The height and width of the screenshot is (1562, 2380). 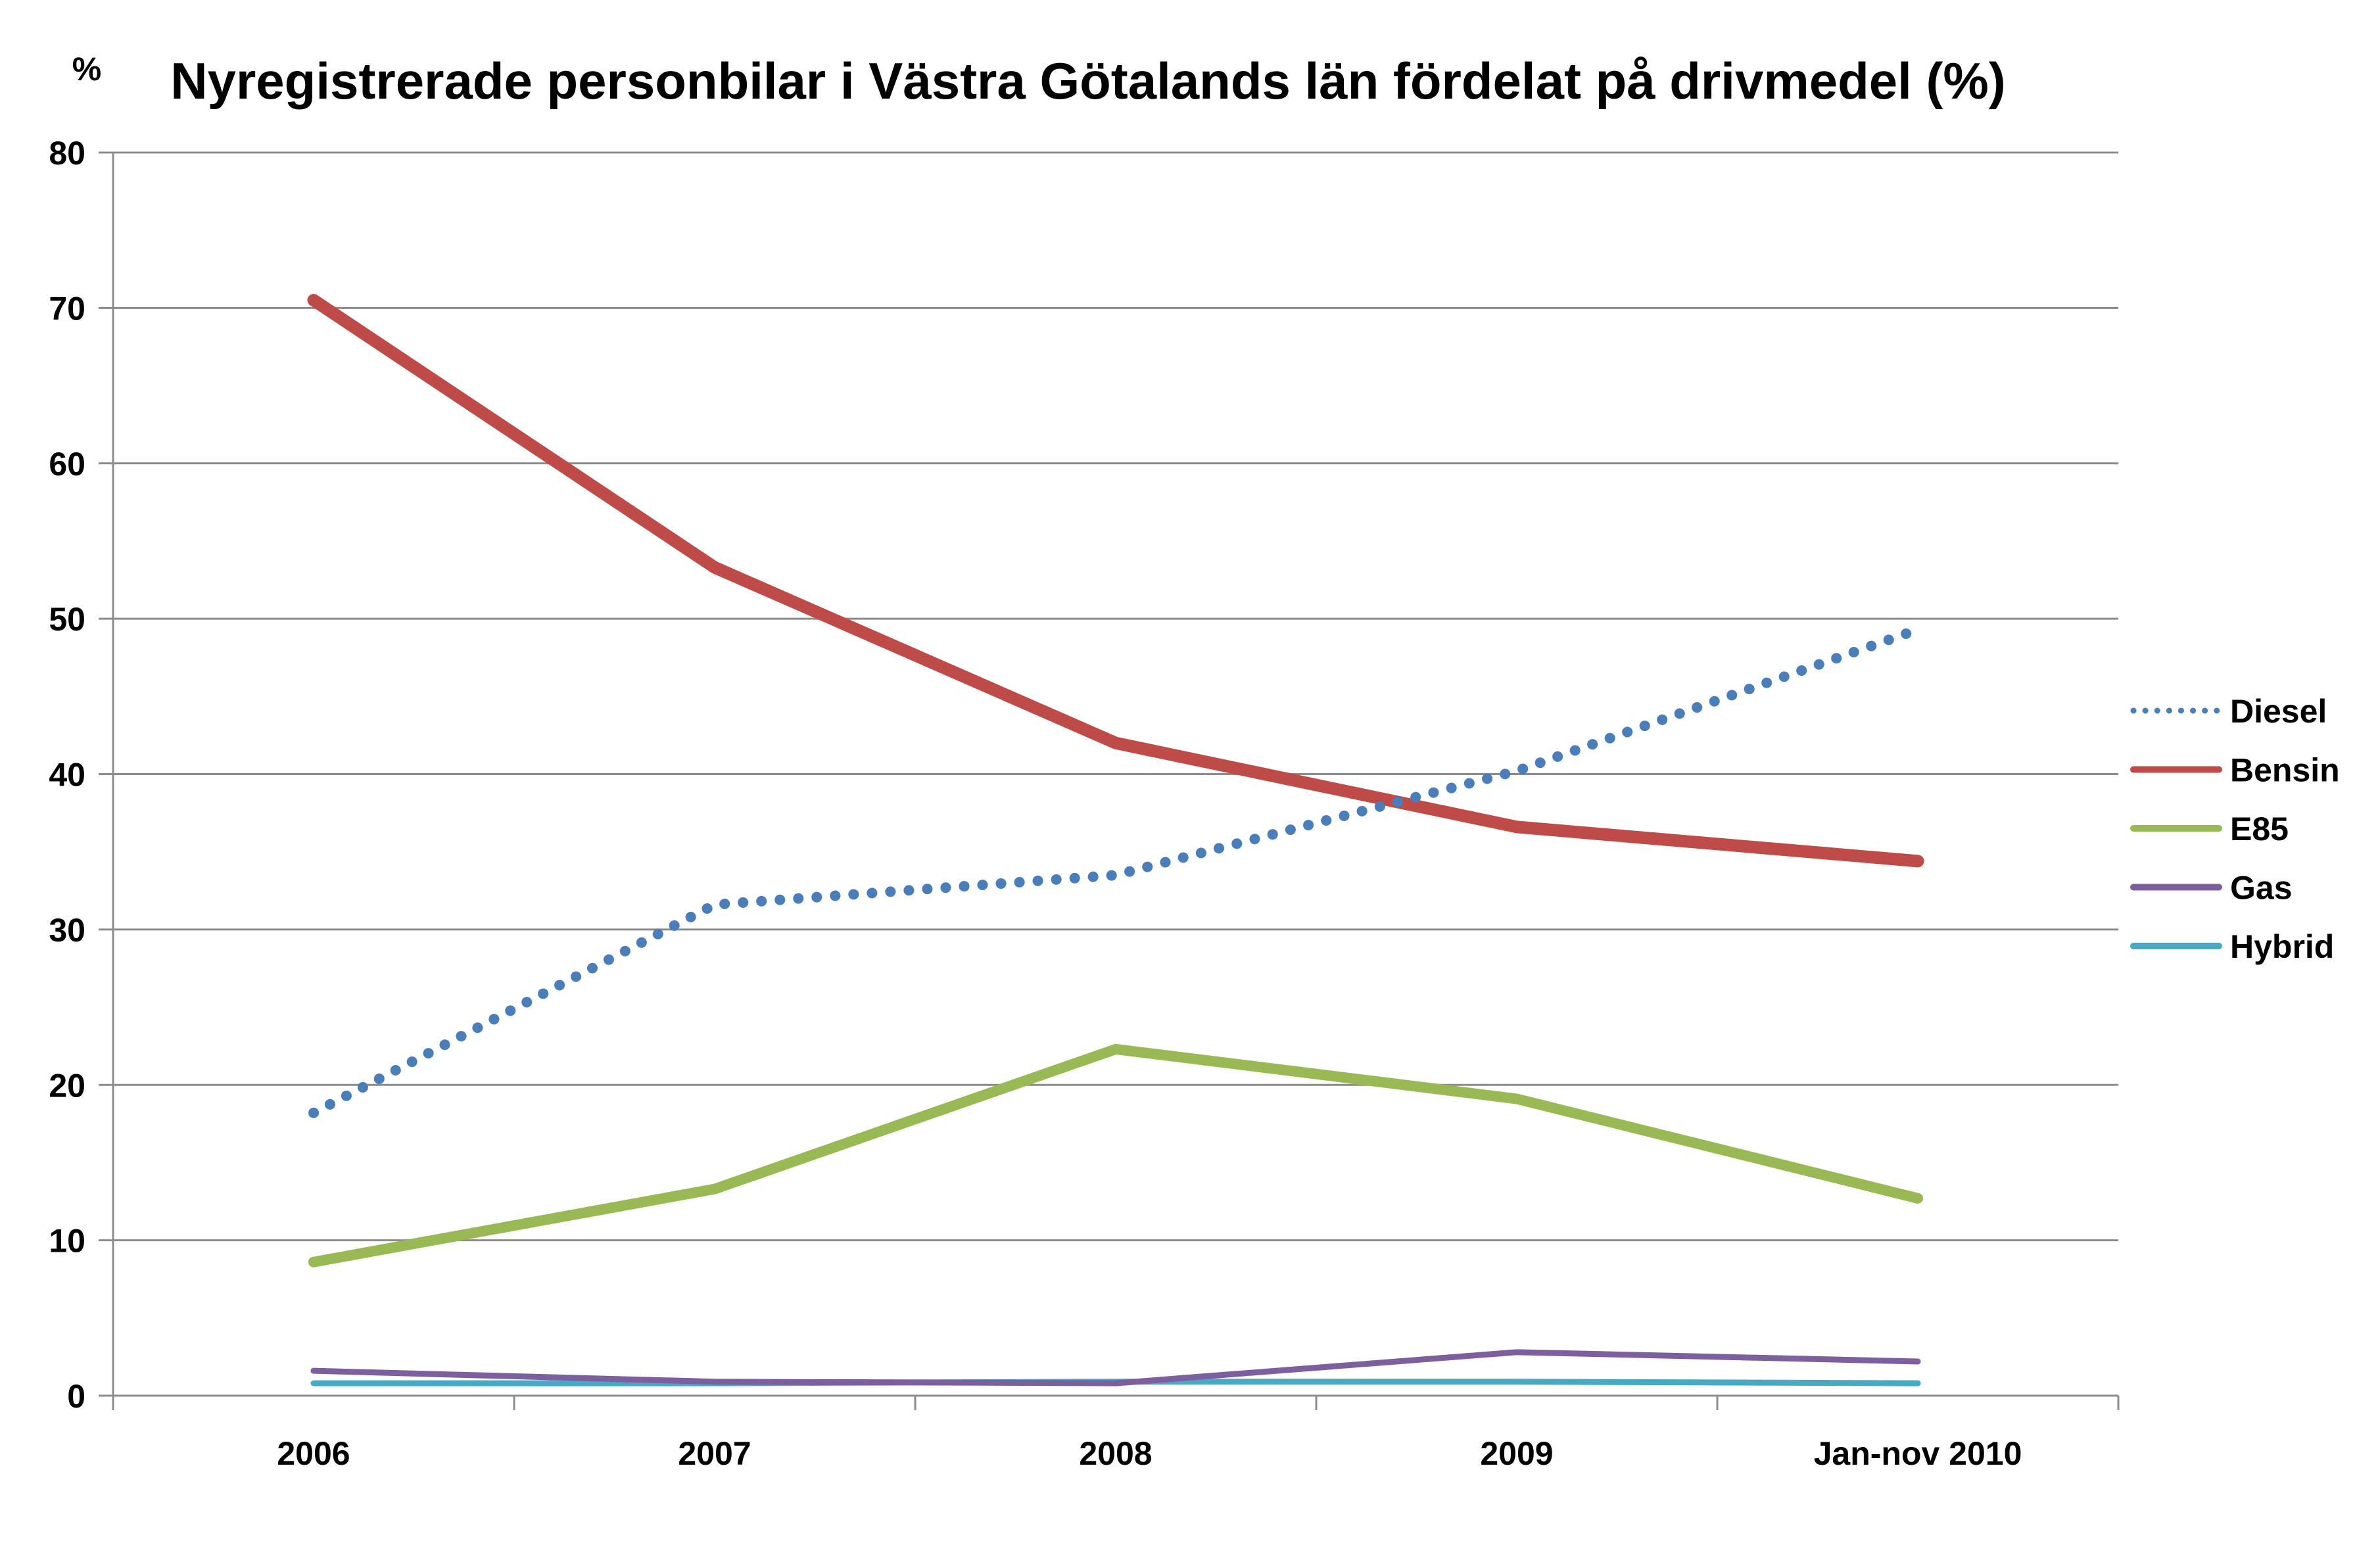 I want to click on y-tick-label: 60, so click(x=67, y=464).